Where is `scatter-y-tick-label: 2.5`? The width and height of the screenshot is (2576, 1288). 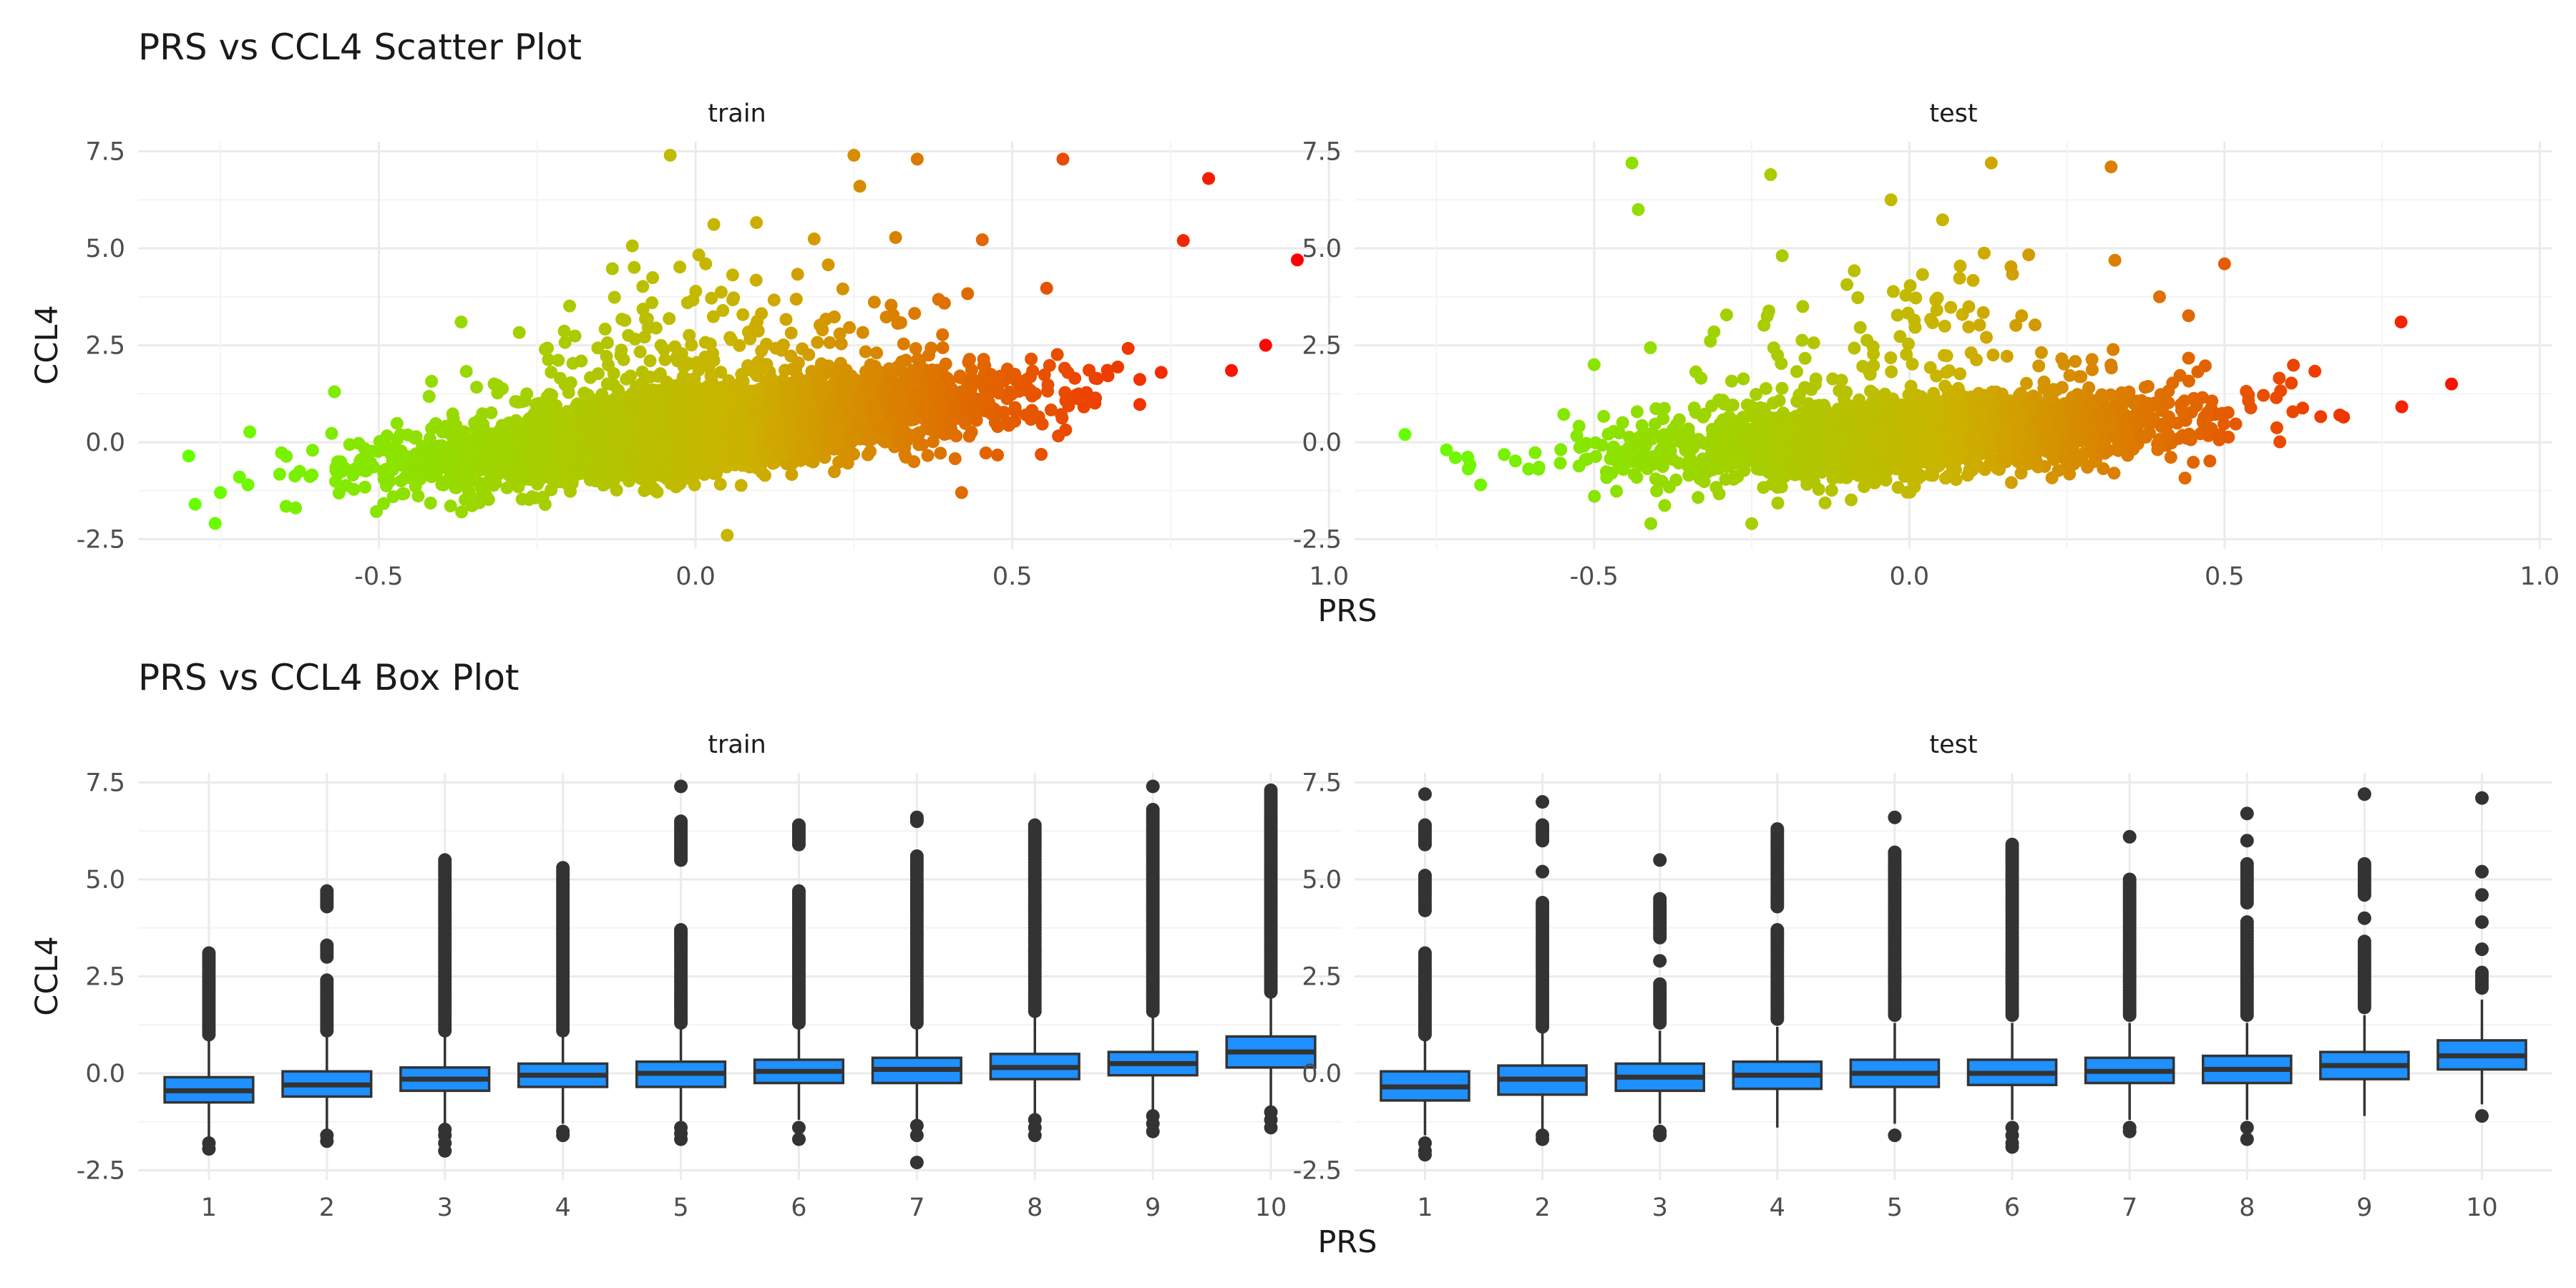 scatter-y-tick-label: 2.5 is located at coordinates (105, 346).